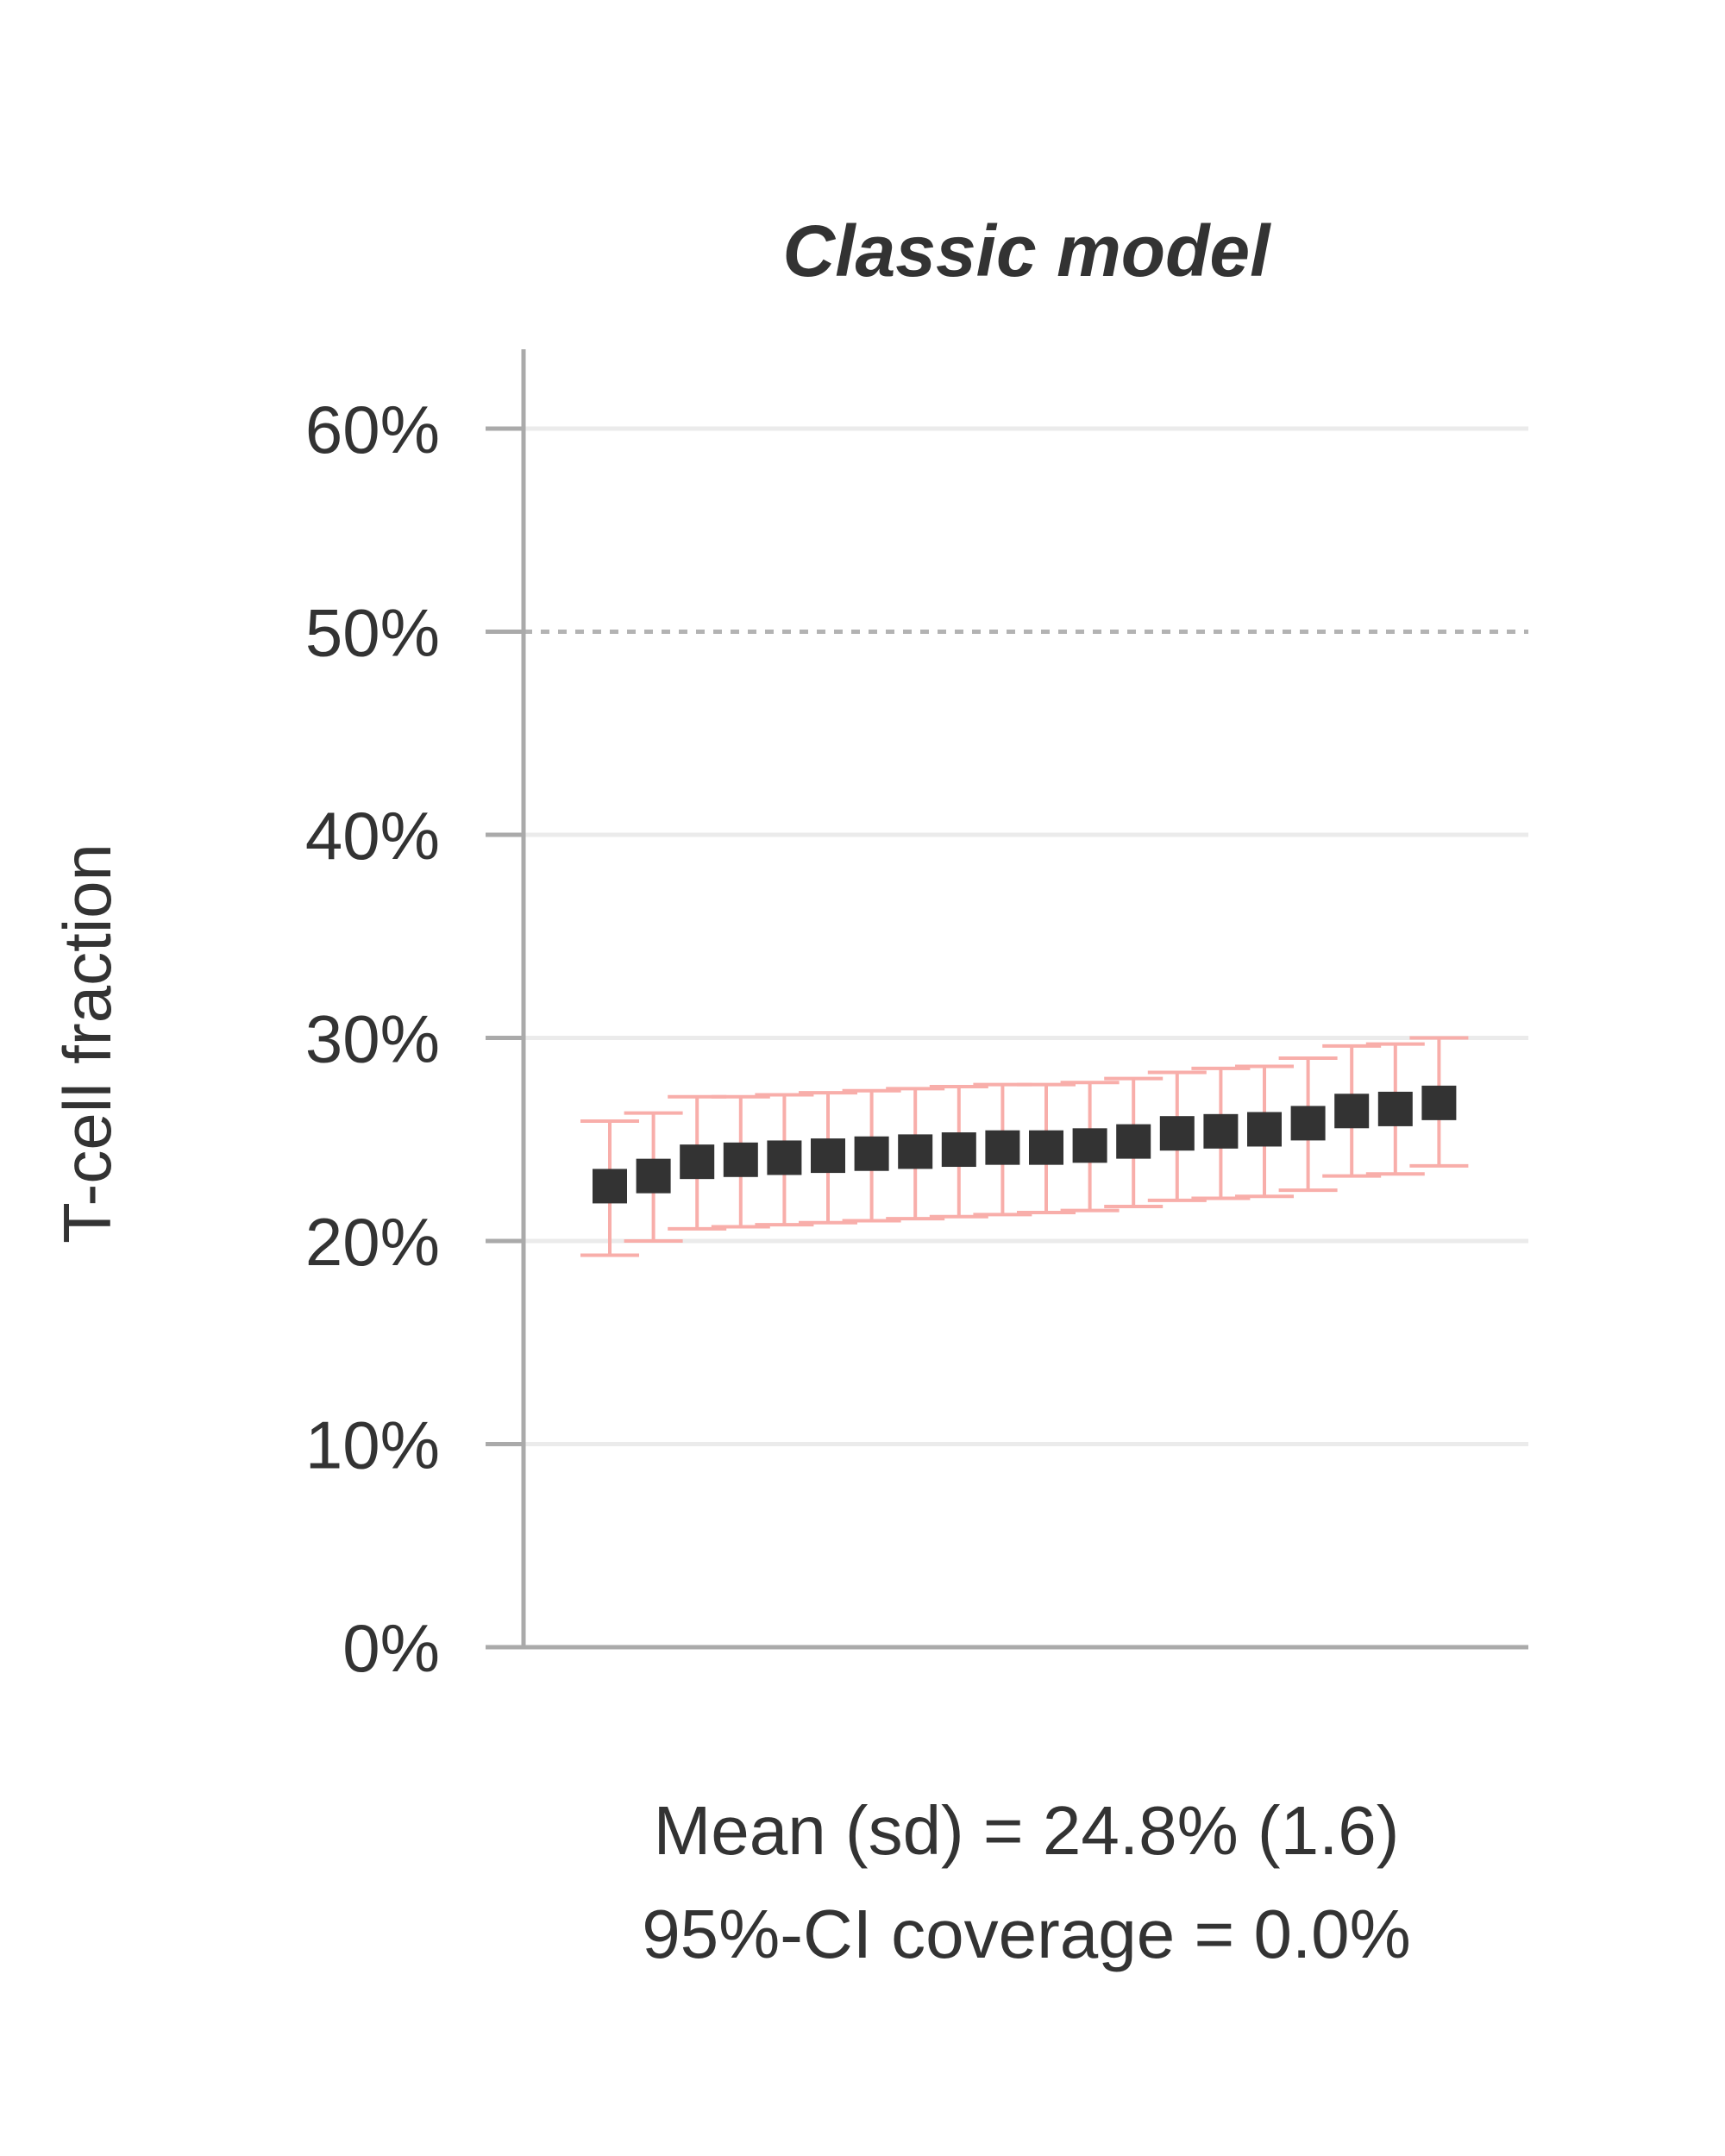 The width and height of the screenshot is (1725, 2156). What do you see at coordinates (87, 1043) in the screenshot?
I see `y-axis-label: T-cell fraction` at bounding box center [87, 1043].